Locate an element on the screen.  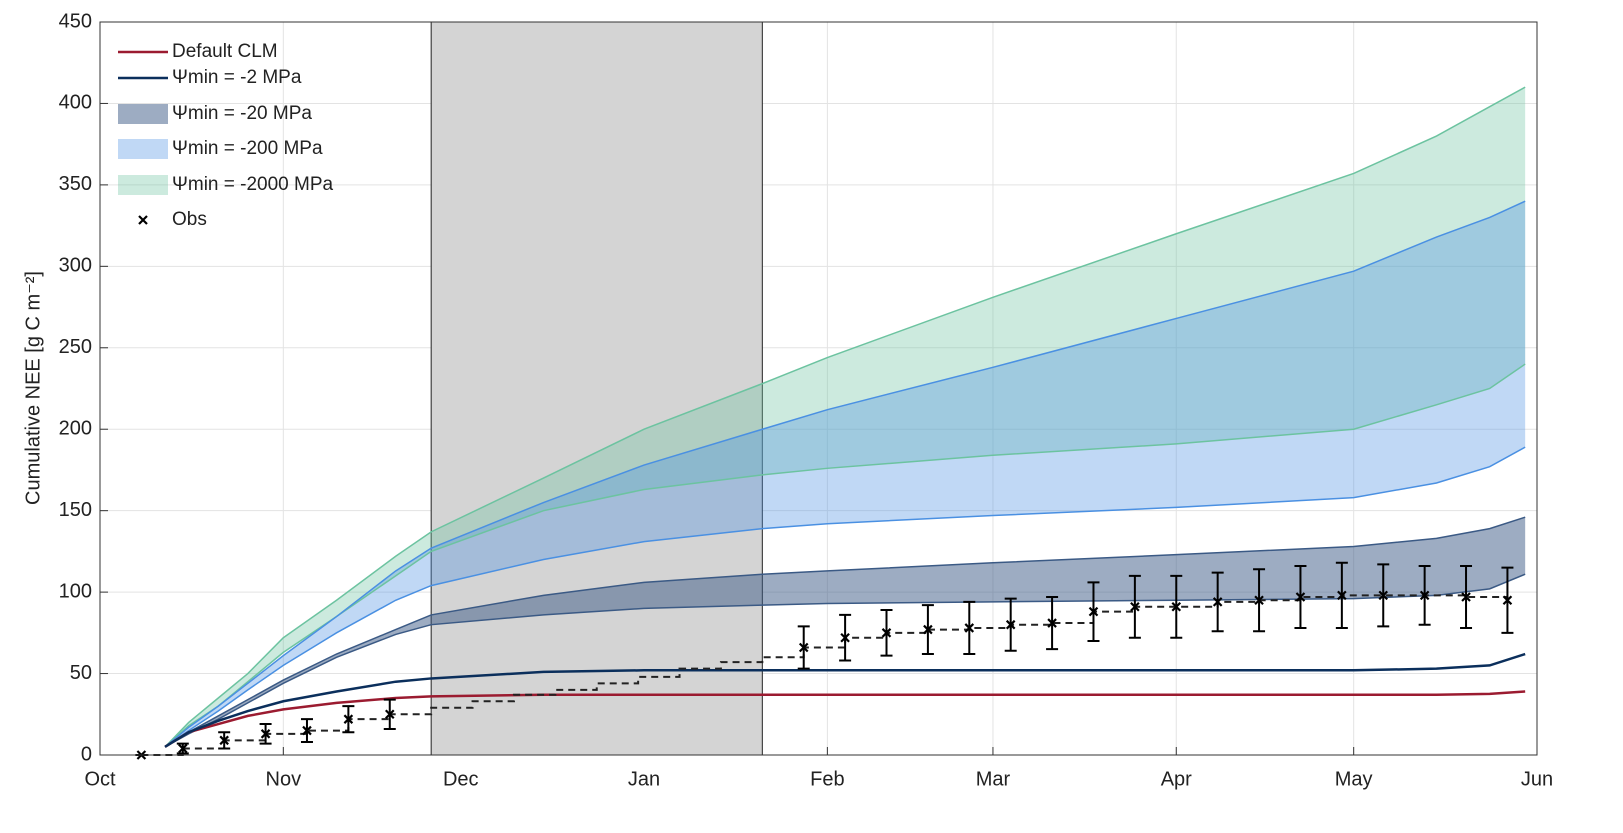
x-tick-label: Jan is located at coordinates (644, 779).